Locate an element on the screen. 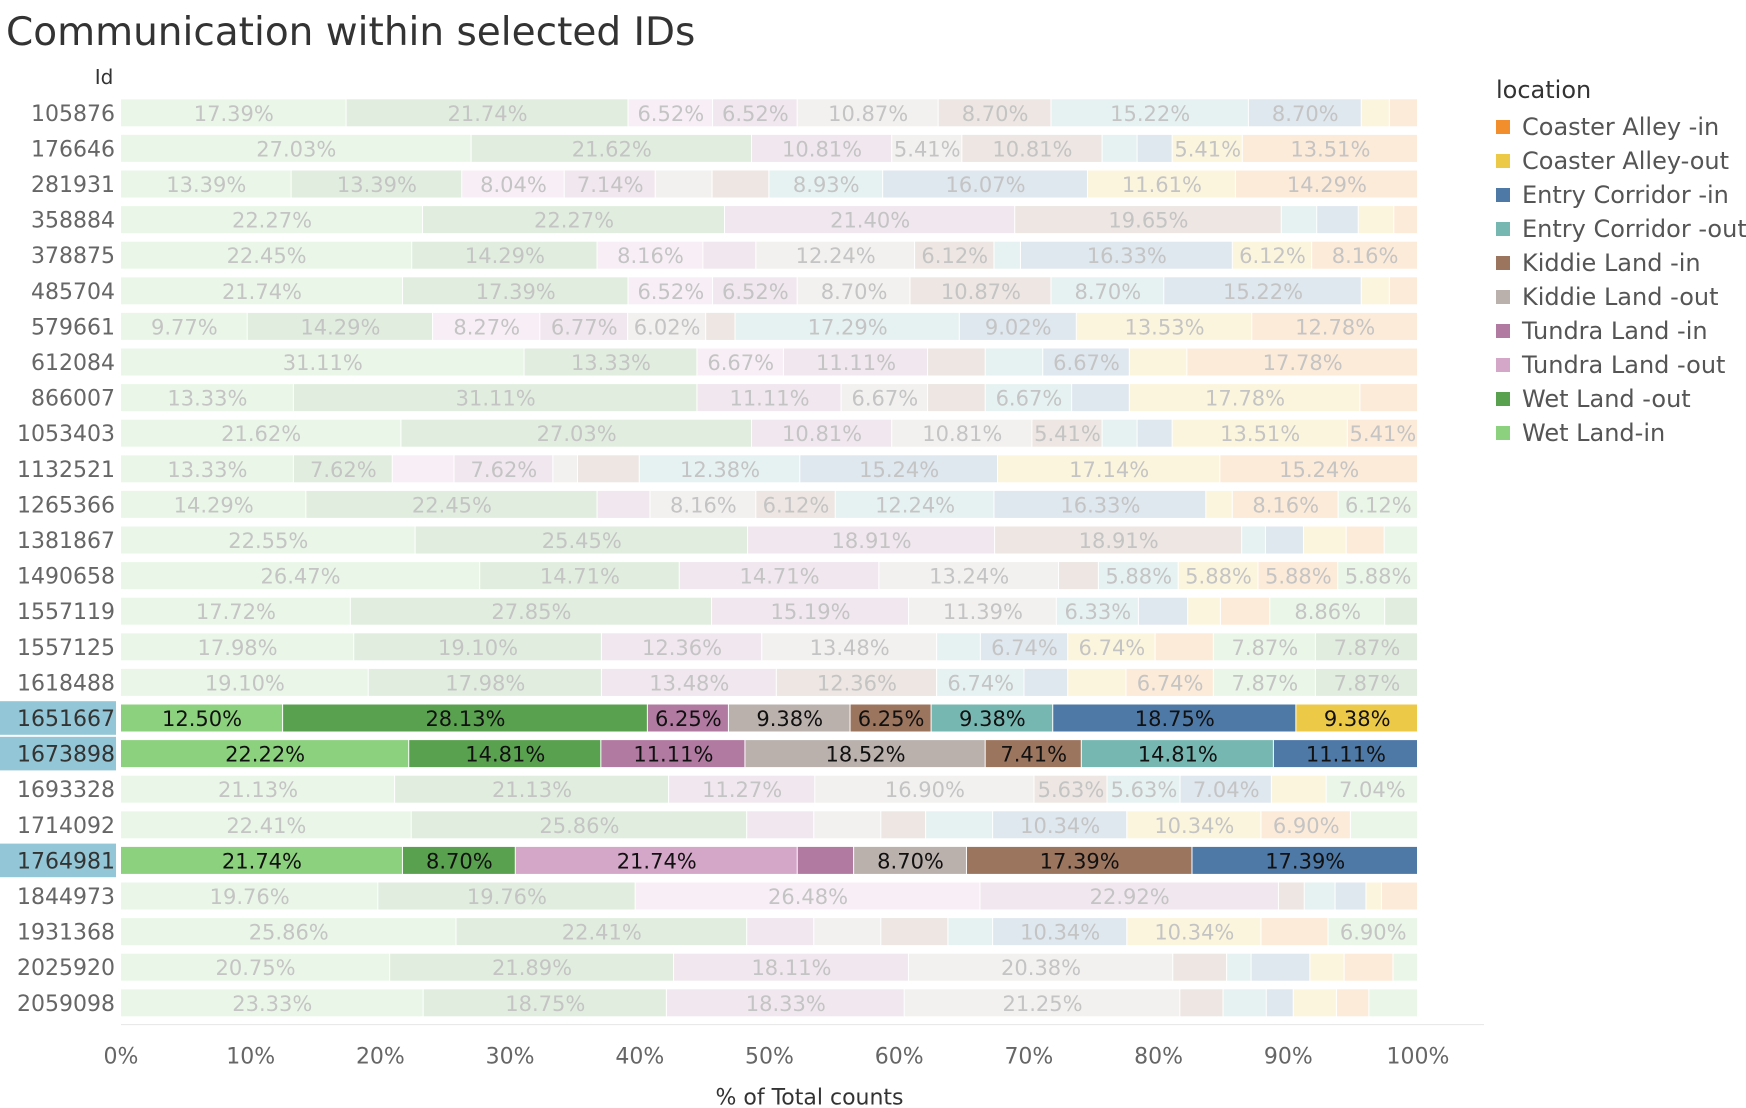 The width and height of the screenshot is (1746, 1108). row-id-label: 1265366 is located at coordinates (66, 505).